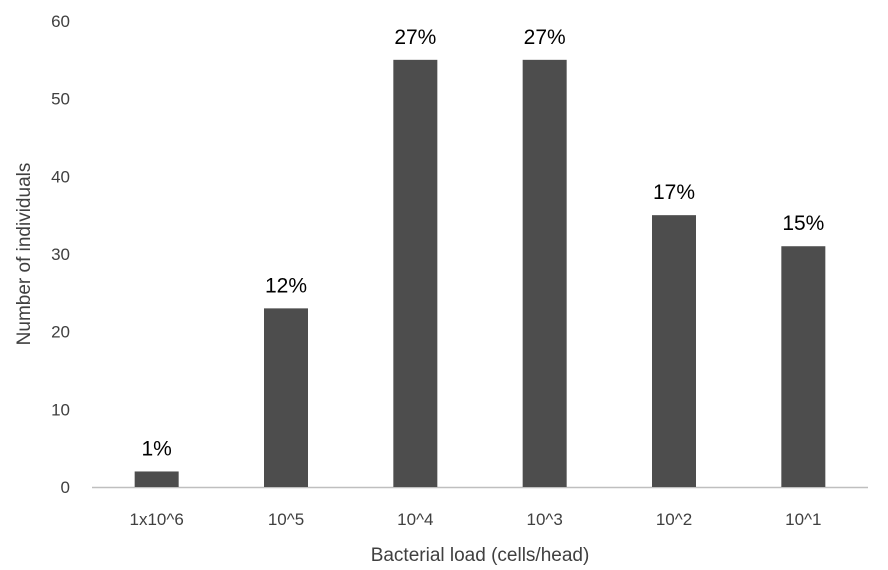 This screenshot has height=570, width=888. What do you see at coordinates (157, 519) in the screenshot?
I see `x-tick-label: 1x10^6` at bounding box center [157, 519].